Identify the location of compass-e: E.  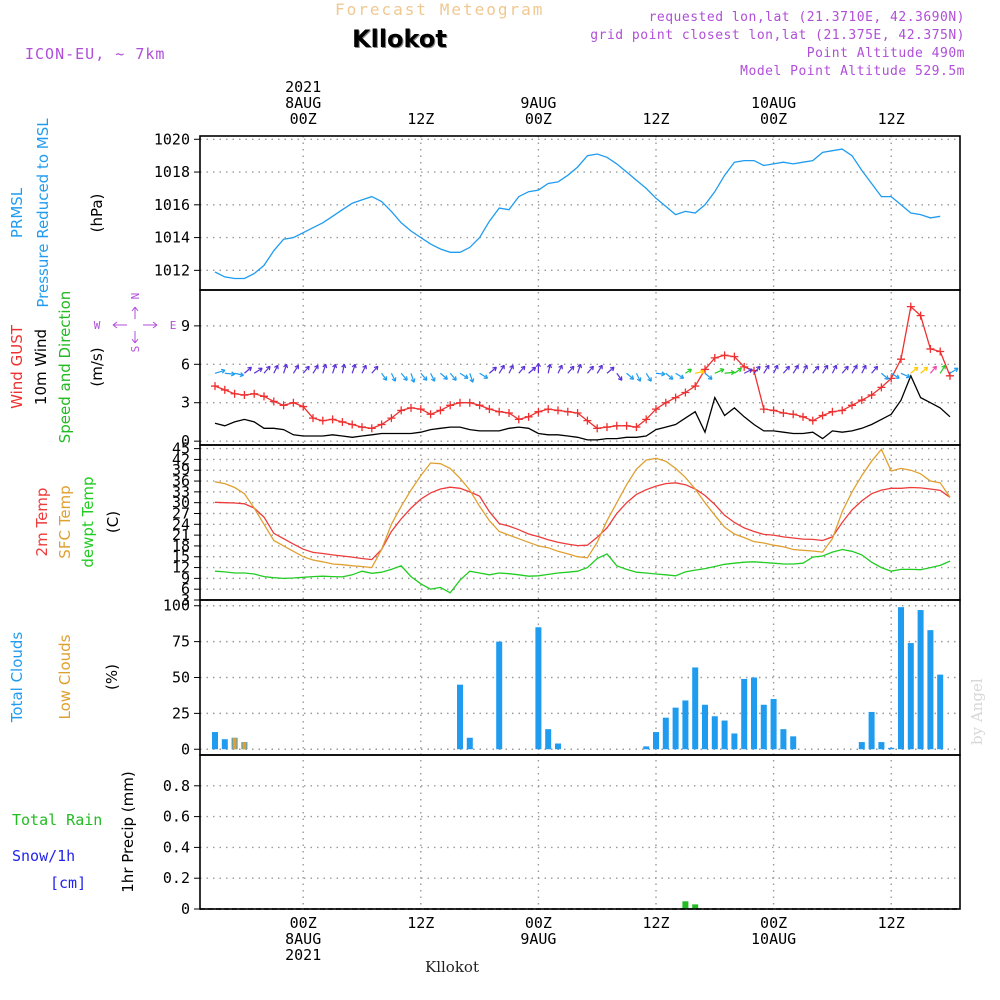
(173, 325).